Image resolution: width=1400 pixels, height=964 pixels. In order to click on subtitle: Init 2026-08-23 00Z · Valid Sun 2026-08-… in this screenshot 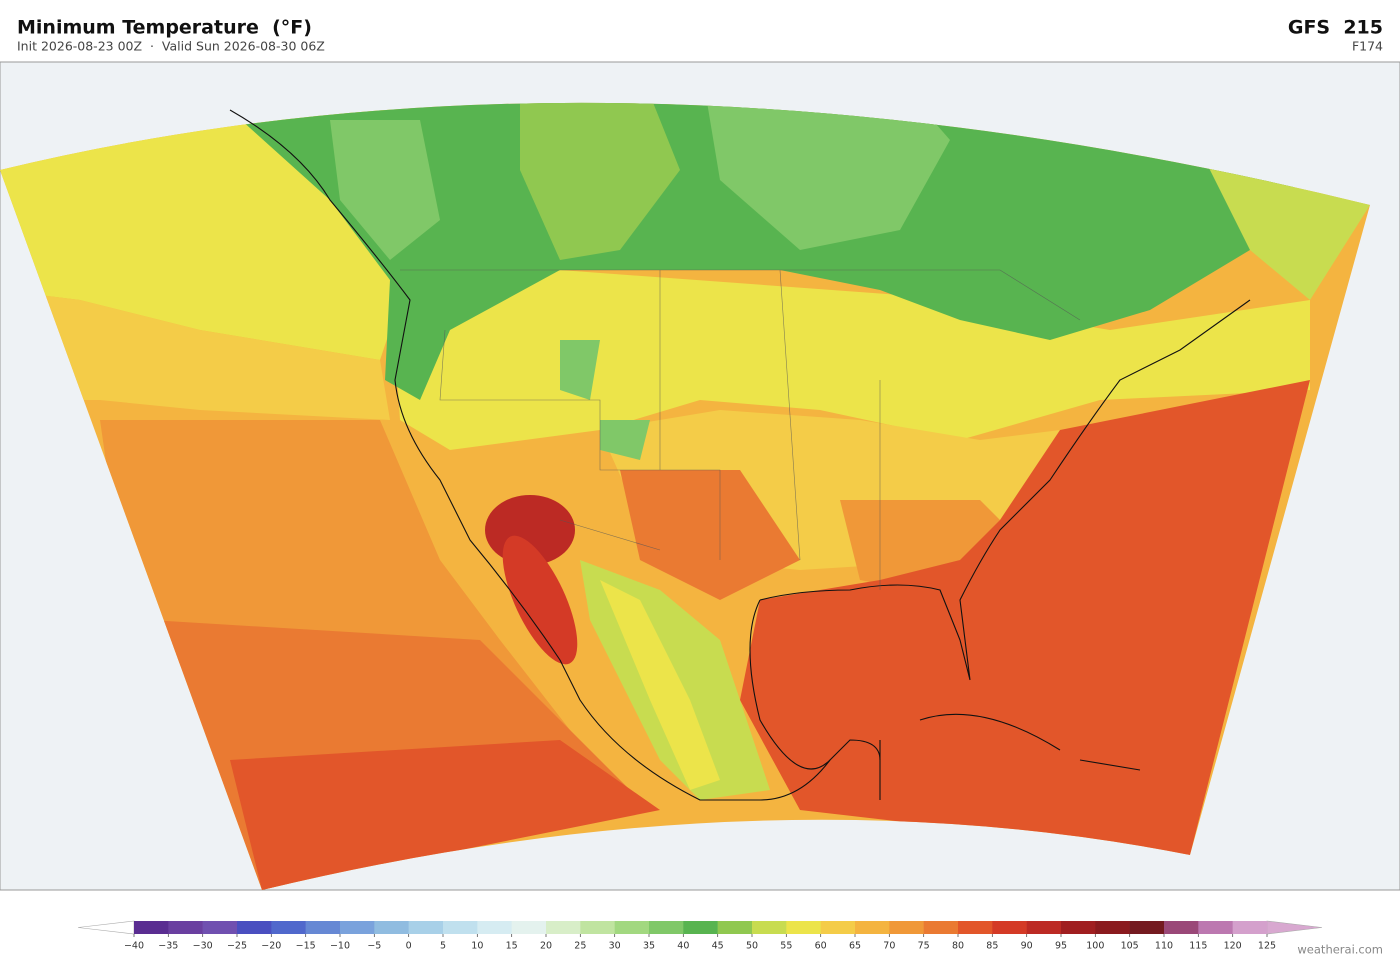, I will do `click(171, 46)`.